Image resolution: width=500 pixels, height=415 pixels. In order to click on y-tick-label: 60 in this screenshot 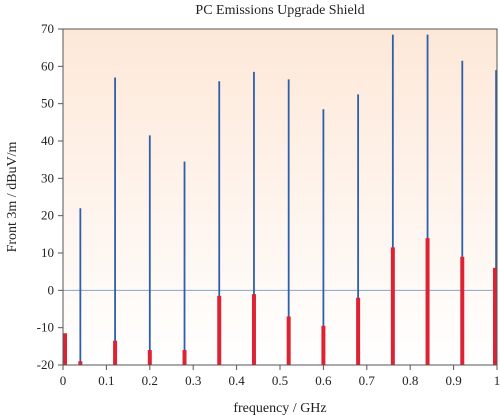, I will do `click(47, 65)`.